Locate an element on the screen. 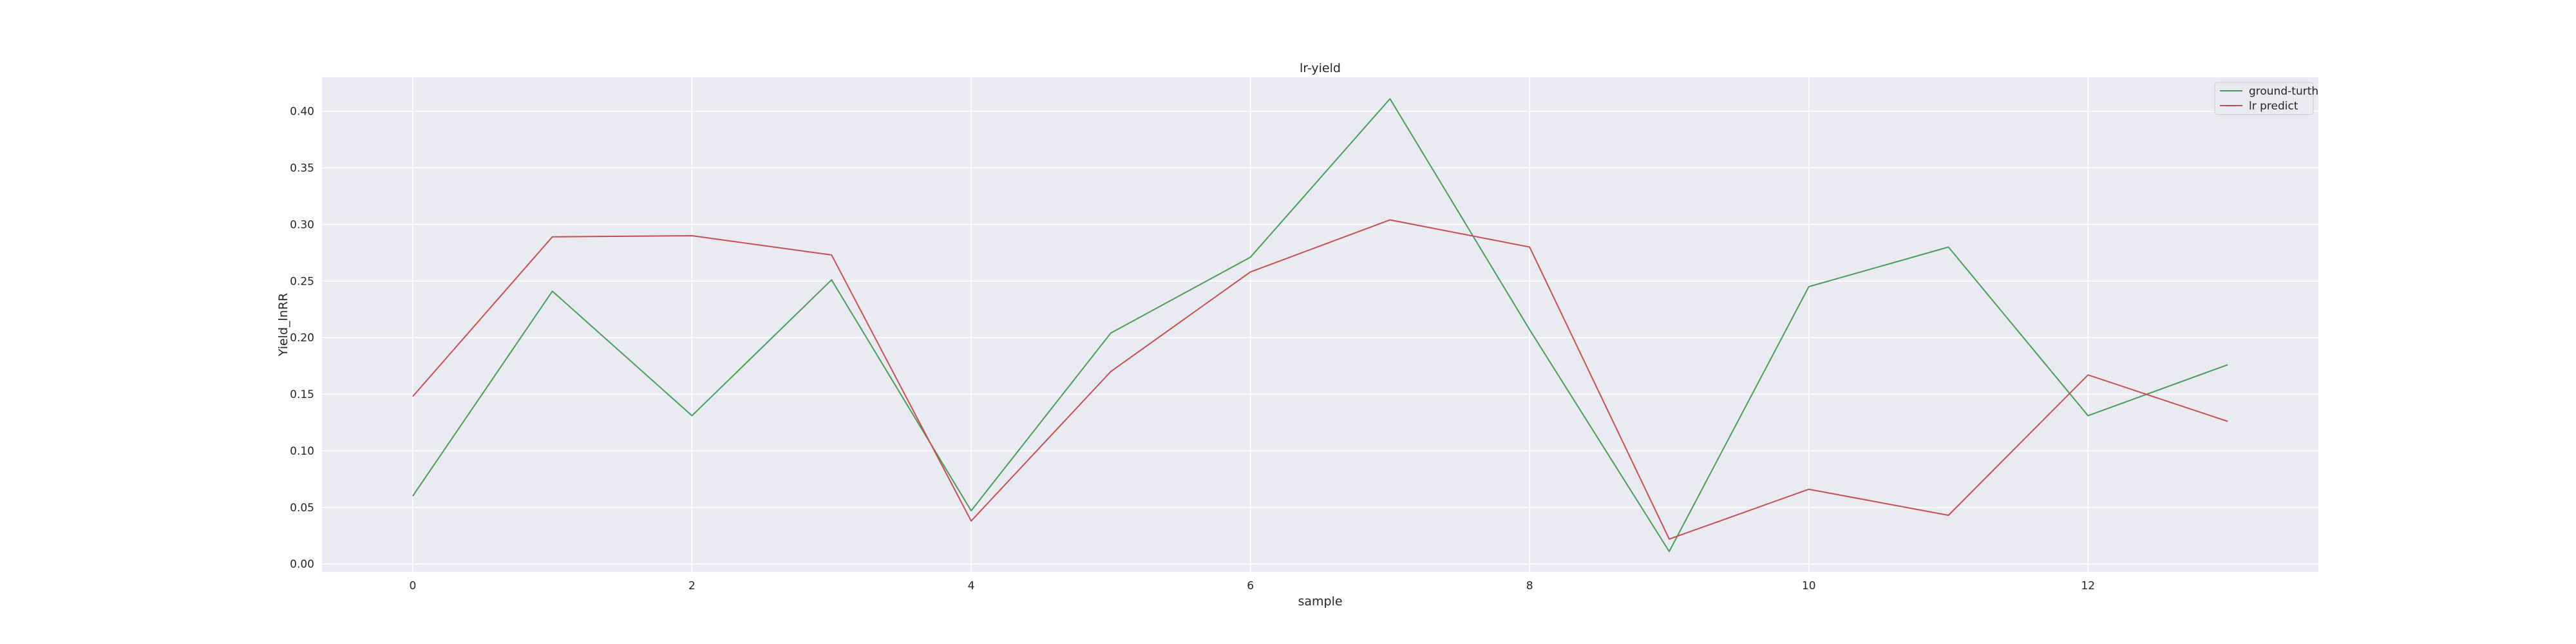 The width and height of the screenshot is (2576, 644). x-tick-label: 6 is located at coordinates (1251, 586).